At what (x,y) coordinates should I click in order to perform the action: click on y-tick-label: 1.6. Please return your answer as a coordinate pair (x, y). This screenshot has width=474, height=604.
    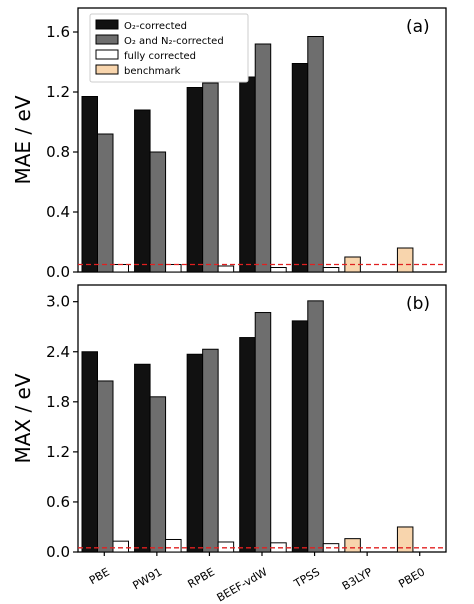
    Looking at the image, I should click on (58, 32).